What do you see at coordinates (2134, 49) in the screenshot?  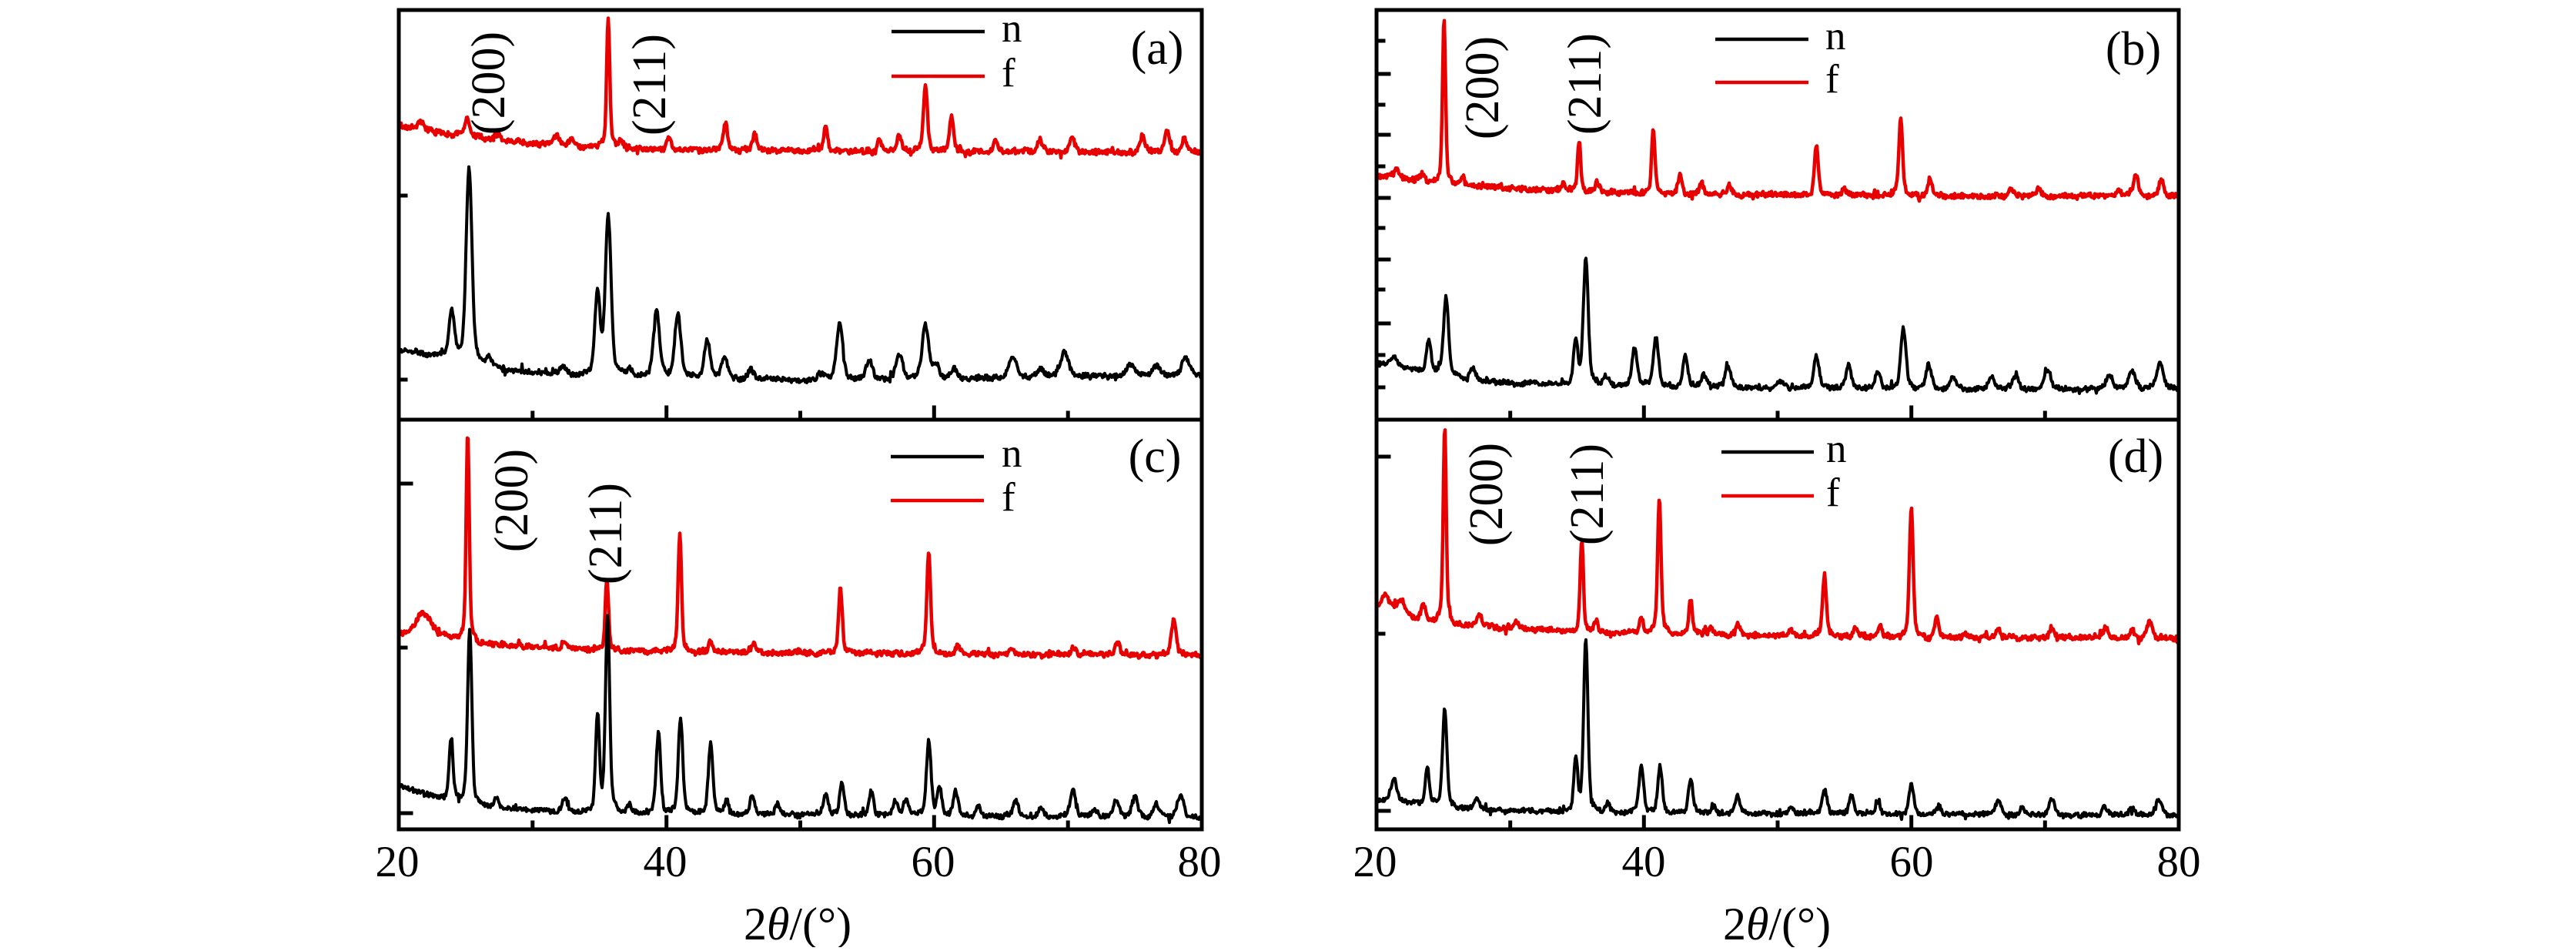 I see `svg-text: (b)` at bounding box center [2134, 49].